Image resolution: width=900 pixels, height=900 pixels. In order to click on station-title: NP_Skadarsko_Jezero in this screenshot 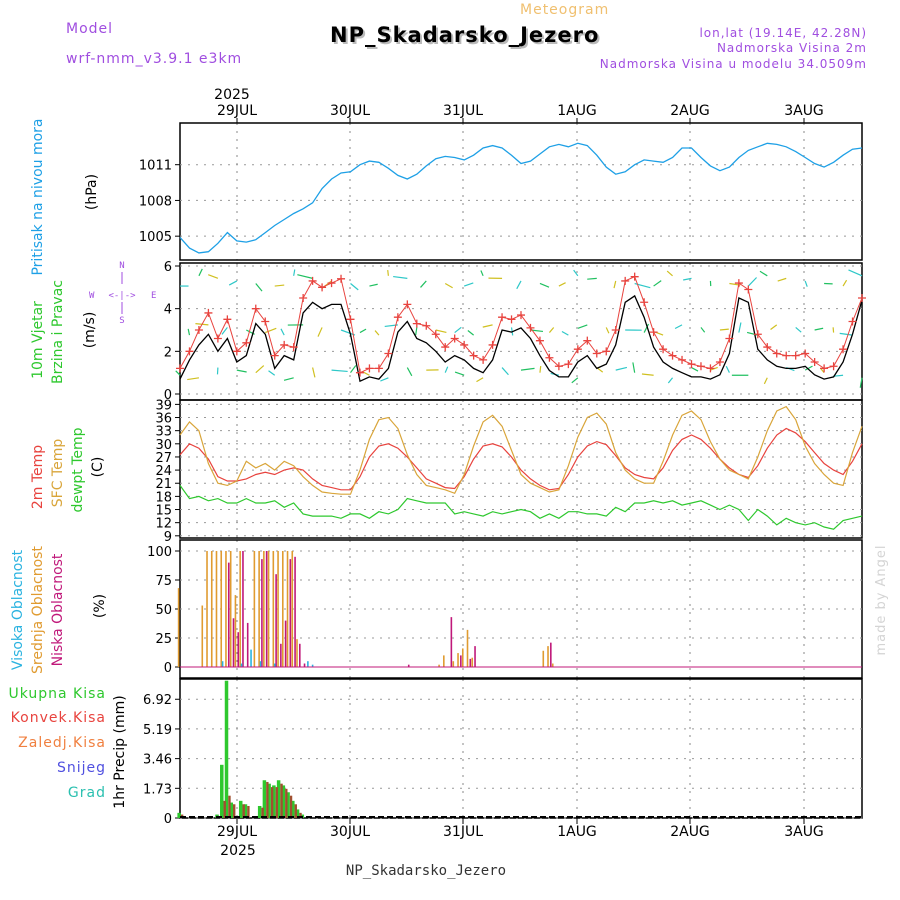, I will do `click(464, 35)`.